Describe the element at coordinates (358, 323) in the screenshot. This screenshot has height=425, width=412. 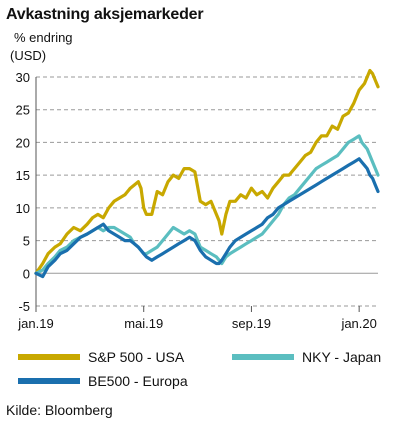
I see `x-tick-label: jan.20` at that location.